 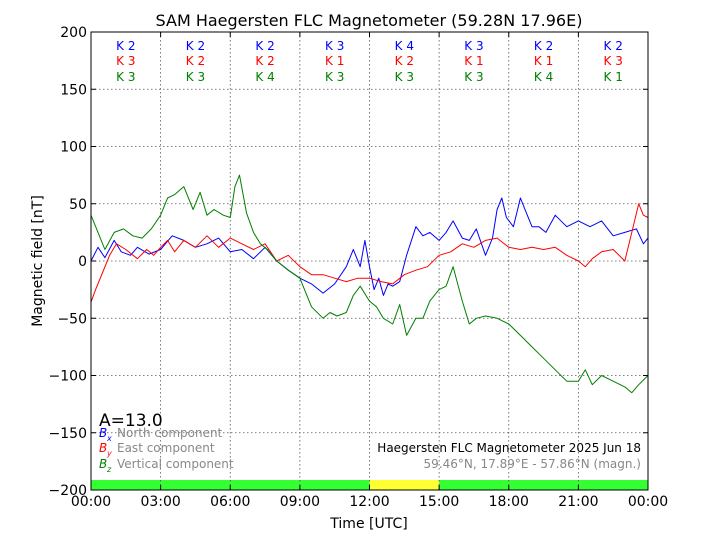 What do you see at coordinates (38, 261) in the screenshot?
I see `y-axis-label: Magnetic field [nT]` at bounding box center [38, 261].